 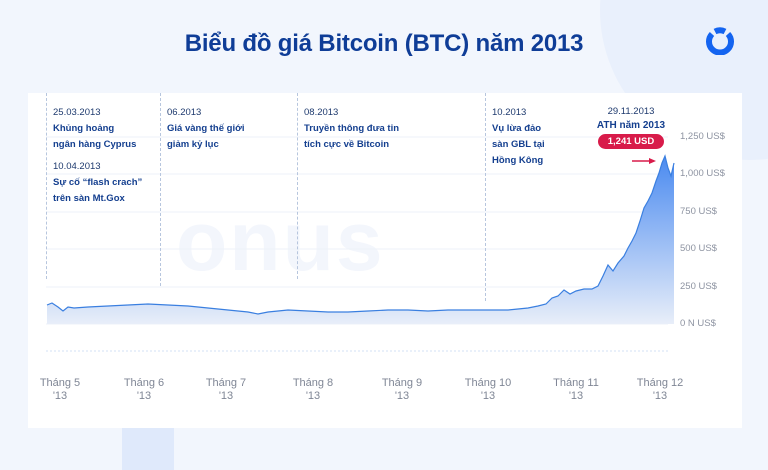 What do you see at coordinates (77, 112) in the screenshot?
I see `event-date: 25.03.2013` at bounding box center [77, 112].